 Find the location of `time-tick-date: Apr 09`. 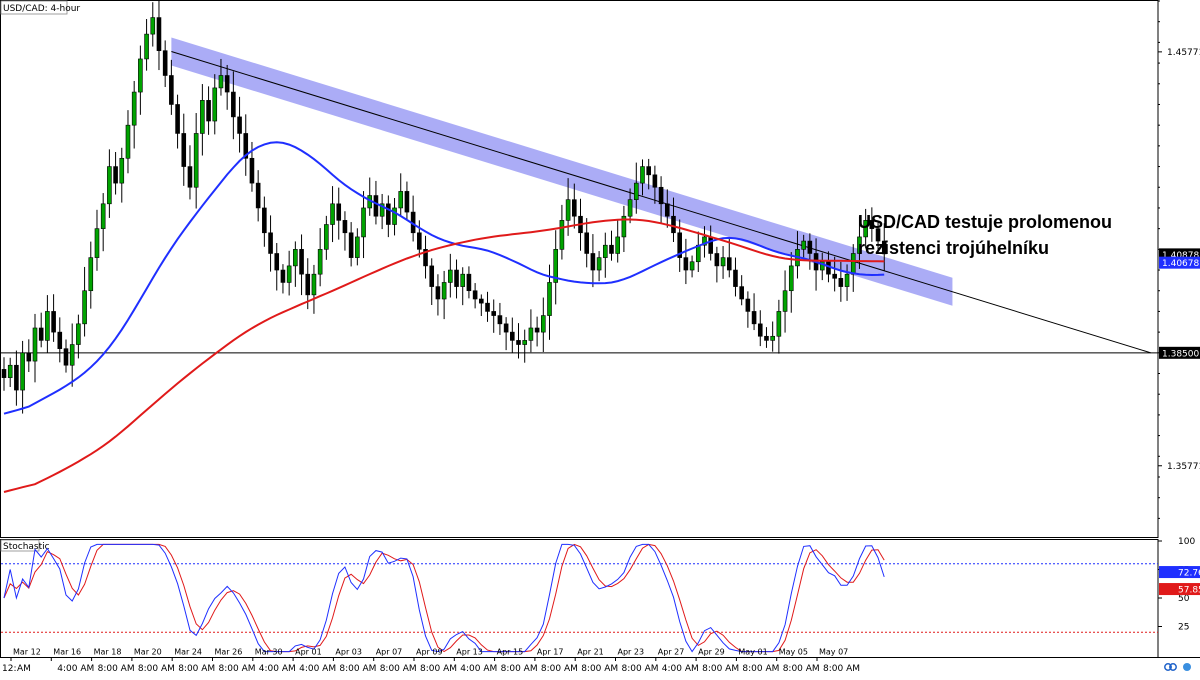

time-tick-date: Apr 09 is located at coordinates (429, 652).